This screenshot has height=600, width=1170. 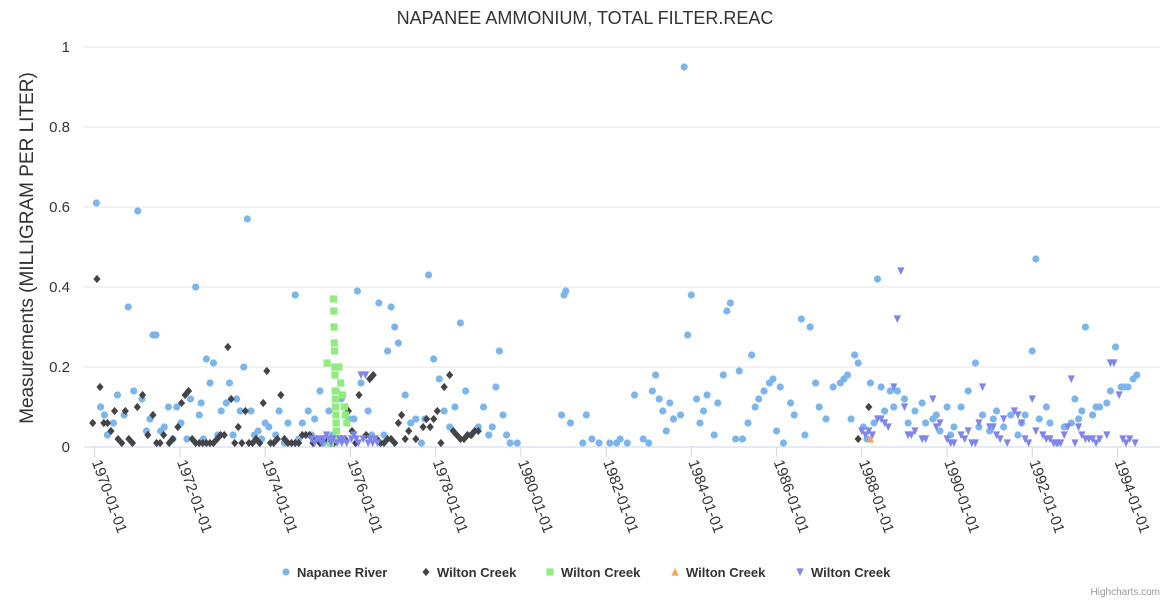 What do you see at coordinates (342, 572) in the screenshot?
I see `legend-label: Napanee River` at bounding box center [342, 572].